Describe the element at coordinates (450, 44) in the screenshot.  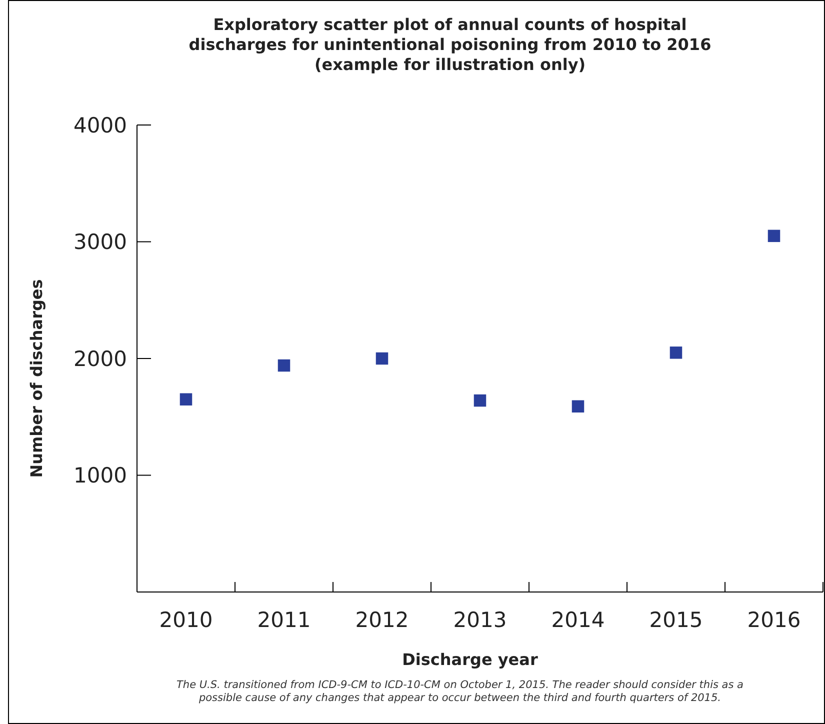
I see `chart-title: Exploratory scatter plot of annual counts of hospital discharges for unintentional poisoning from 2010 to 2016 (example for illustration only)` at that location.